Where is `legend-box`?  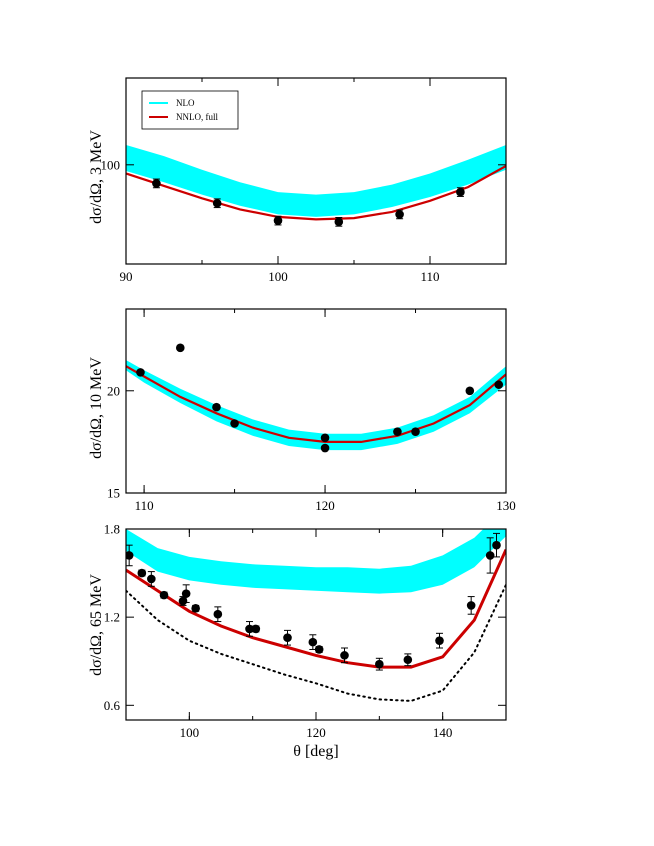 legend-box is located at coordinates (190, 110).